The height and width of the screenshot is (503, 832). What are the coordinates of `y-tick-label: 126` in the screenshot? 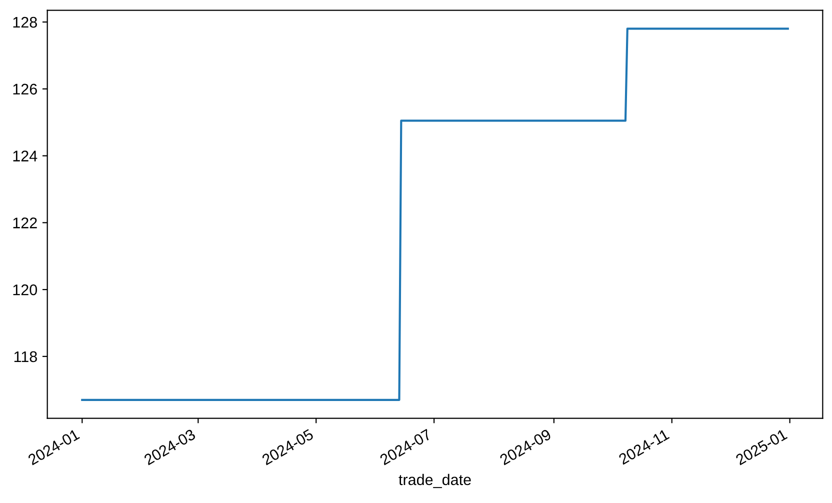 It's located at (25, 89).